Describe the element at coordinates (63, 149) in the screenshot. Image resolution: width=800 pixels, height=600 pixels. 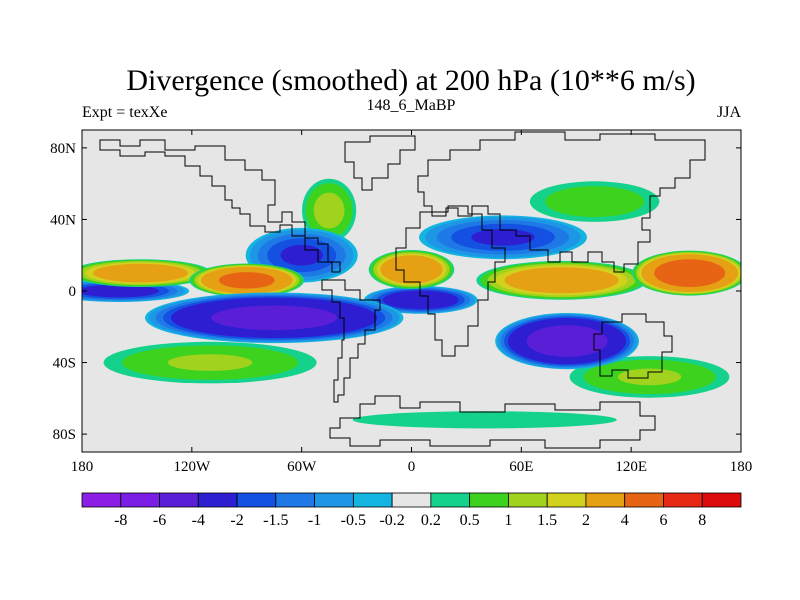
I see `y-tick-label: 80N` at that location.